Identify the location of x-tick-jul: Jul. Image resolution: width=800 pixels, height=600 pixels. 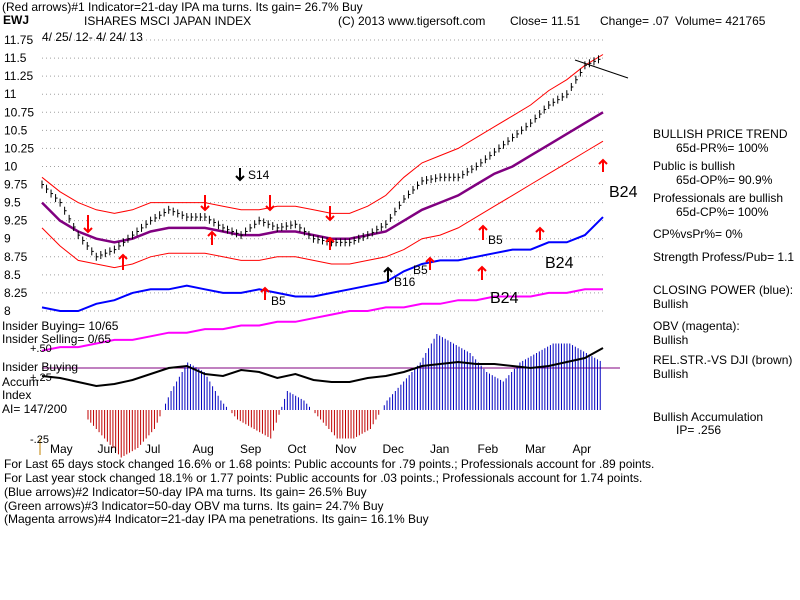
(152, 449).